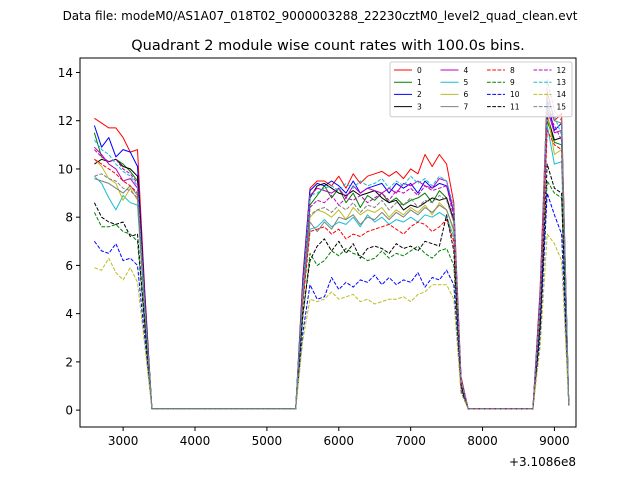  What do you see at coordinates (482, 441) in the screenshot?
I see `x-tick-label: 8000` at bounding box center [482, 441].